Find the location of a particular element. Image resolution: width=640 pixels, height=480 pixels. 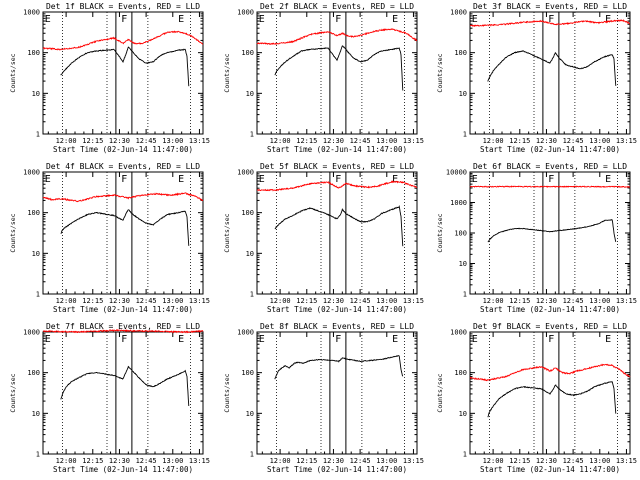

lld-series-line-1f is located at coordinates (123, 40).